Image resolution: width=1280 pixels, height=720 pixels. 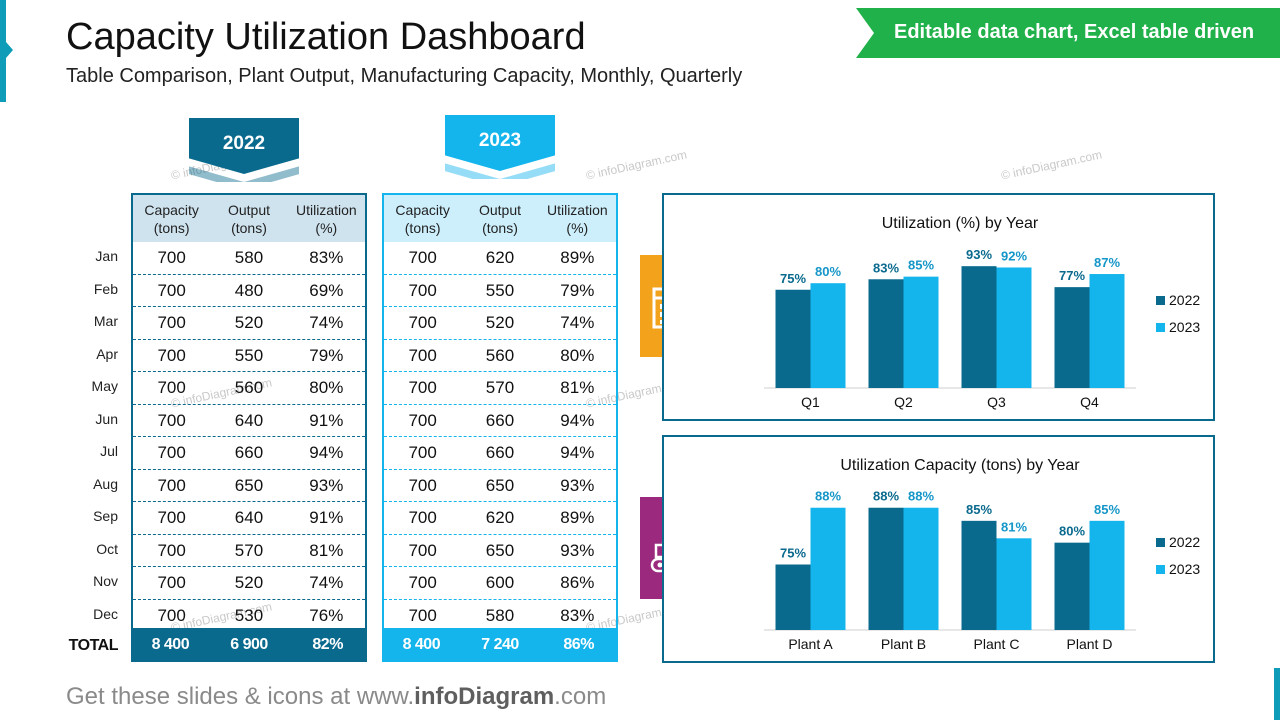 I want to click on column-header: Capacity (tons), so click(x=422, y=218).